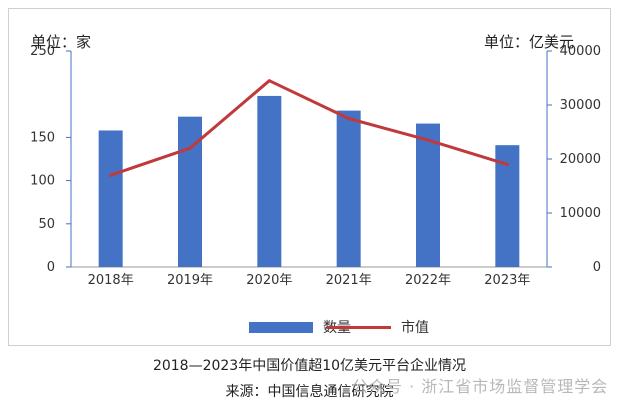 This screenshot has height=413, width=619. What do you see at coordinates (580, 51) in the screenshot?
I see `right-tick-label: 40000` at bounding box center [580, 51].